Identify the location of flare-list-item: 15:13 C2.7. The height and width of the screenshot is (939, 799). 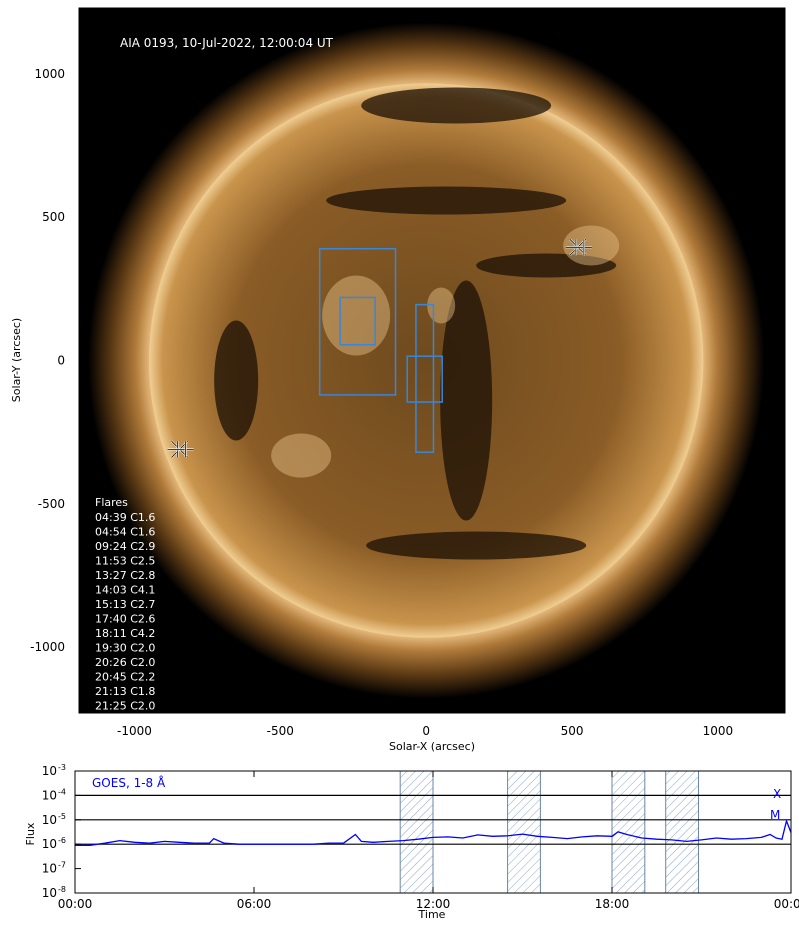
(125, 604).